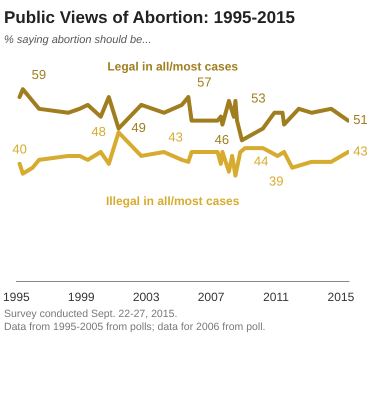 The height and width of the screenshot is (412, 377). Describe the element at coordinates (146, 297) in the screenshot. I see `x-tick-label: 2003` at that location.